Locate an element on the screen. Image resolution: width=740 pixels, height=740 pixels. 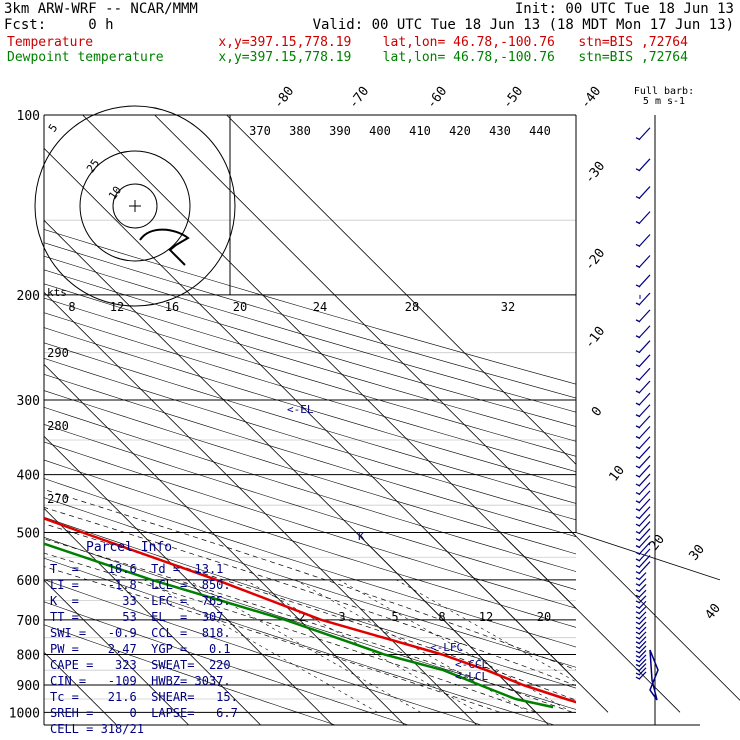
pressure-label-100: 100 is located at coordinates (28, 116).